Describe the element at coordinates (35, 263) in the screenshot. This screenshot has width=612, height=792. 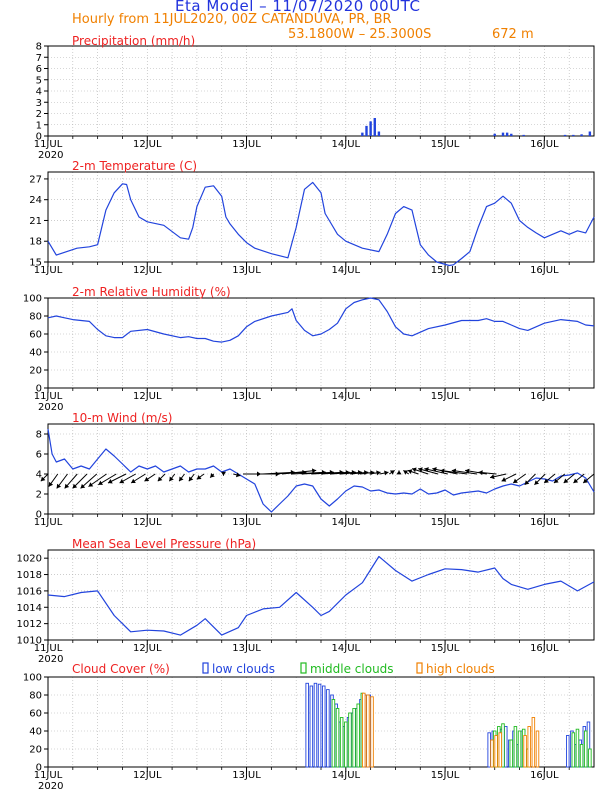
I see `y-tick-label: 15` at that location.